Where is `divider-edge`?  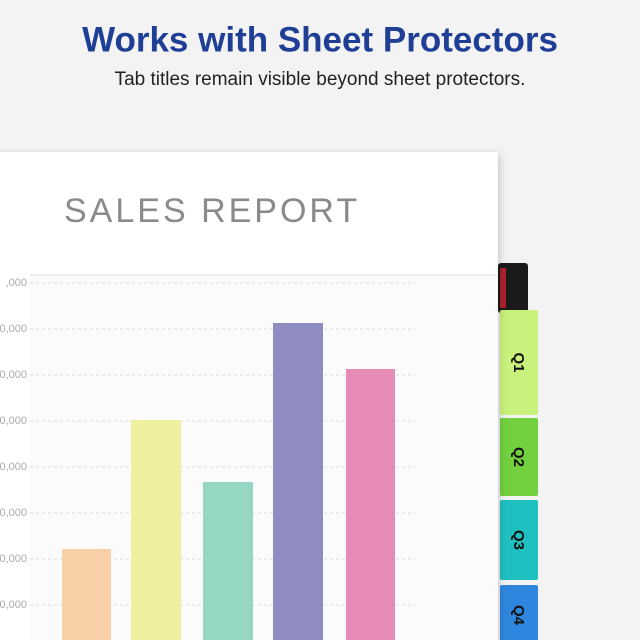 divider-edge is located at coordinates (503, 288).